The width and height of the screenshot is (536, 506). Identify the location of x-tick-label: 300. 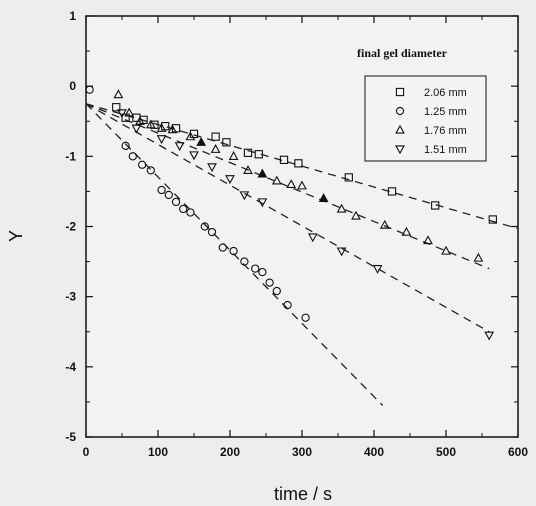
(302, 452).